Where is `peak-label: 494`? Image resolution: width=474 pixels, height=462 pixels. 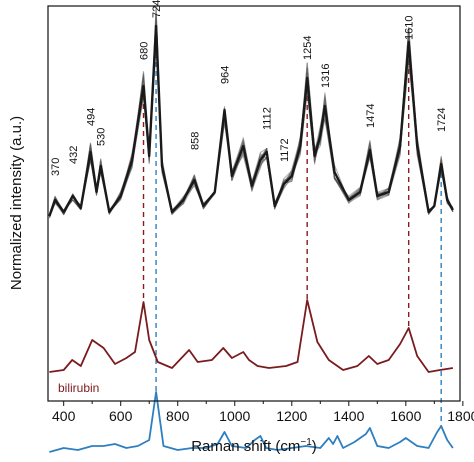
peak-label: 494 is located at coordinates (91, 117).